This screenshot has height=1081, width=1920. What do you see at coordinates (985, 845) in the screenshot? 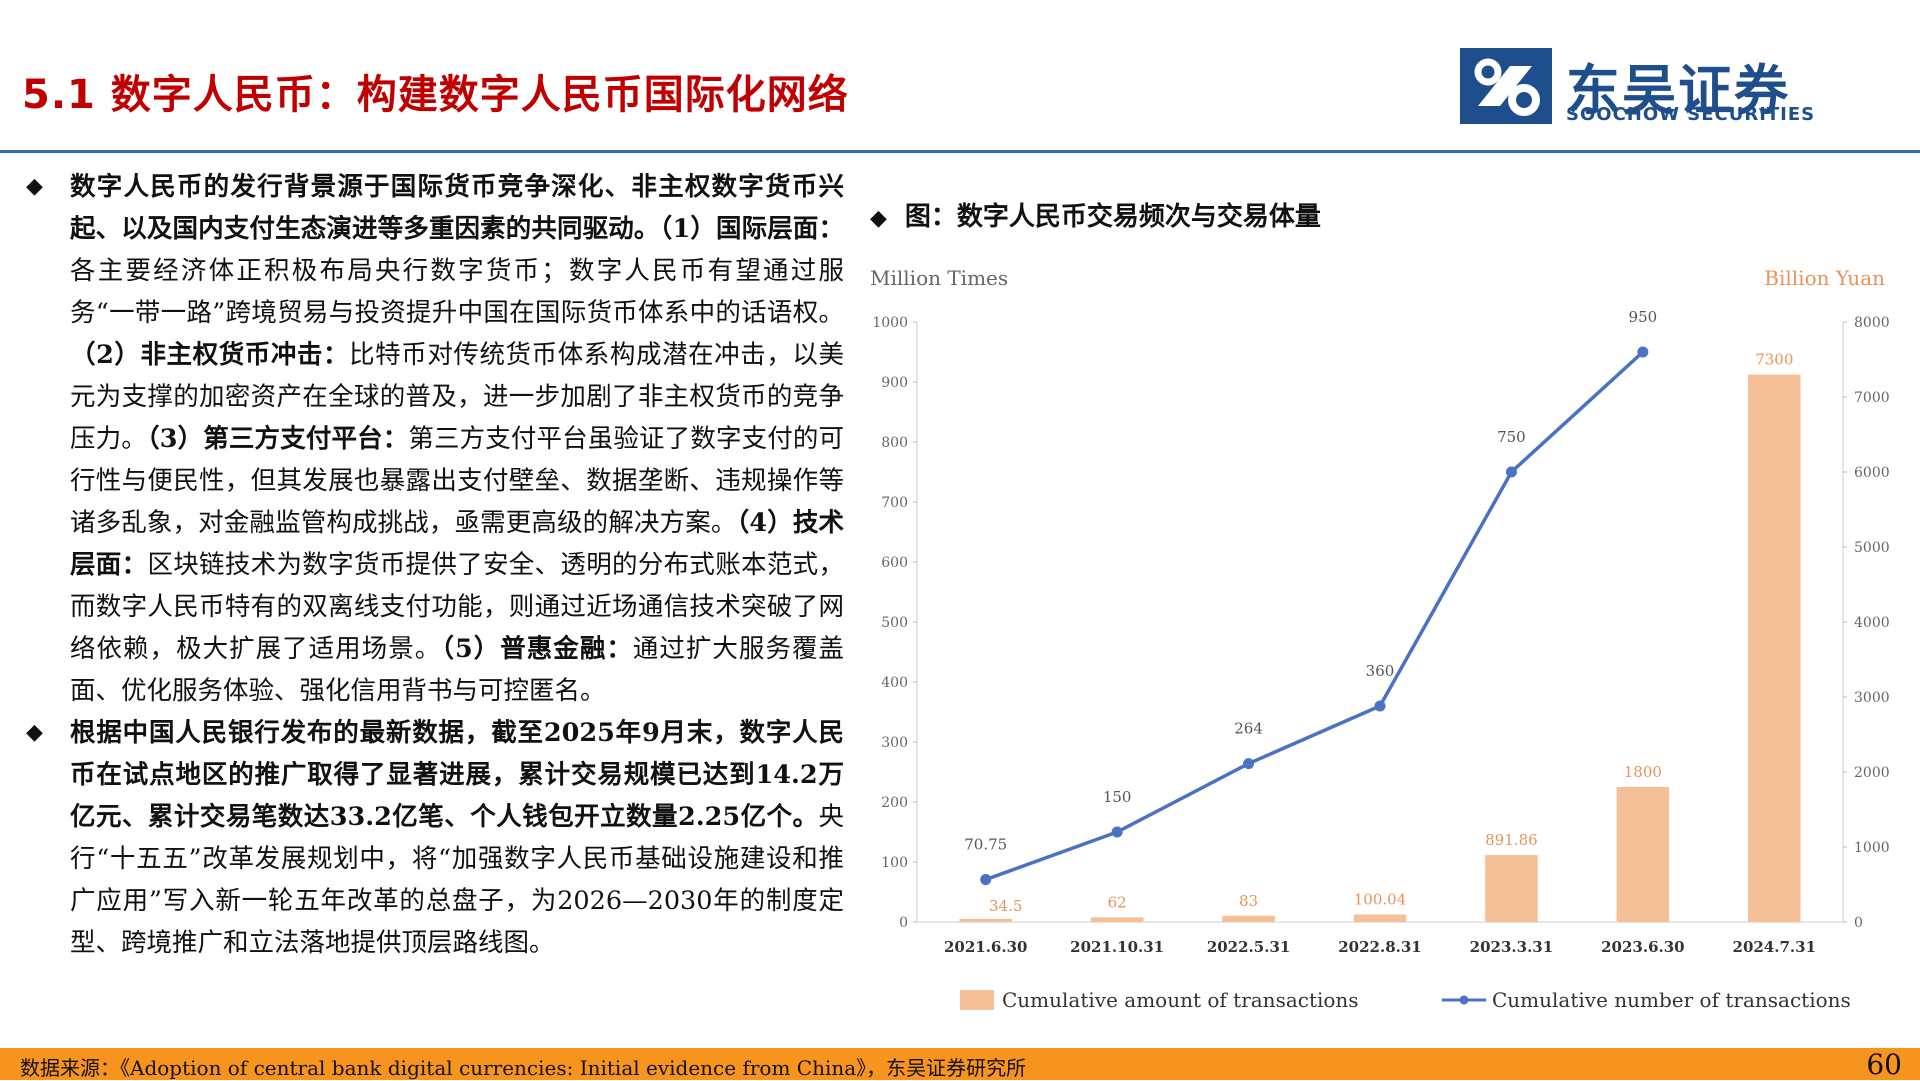
I see `line-point-label: 70.75` at bounding box center [985, 845].